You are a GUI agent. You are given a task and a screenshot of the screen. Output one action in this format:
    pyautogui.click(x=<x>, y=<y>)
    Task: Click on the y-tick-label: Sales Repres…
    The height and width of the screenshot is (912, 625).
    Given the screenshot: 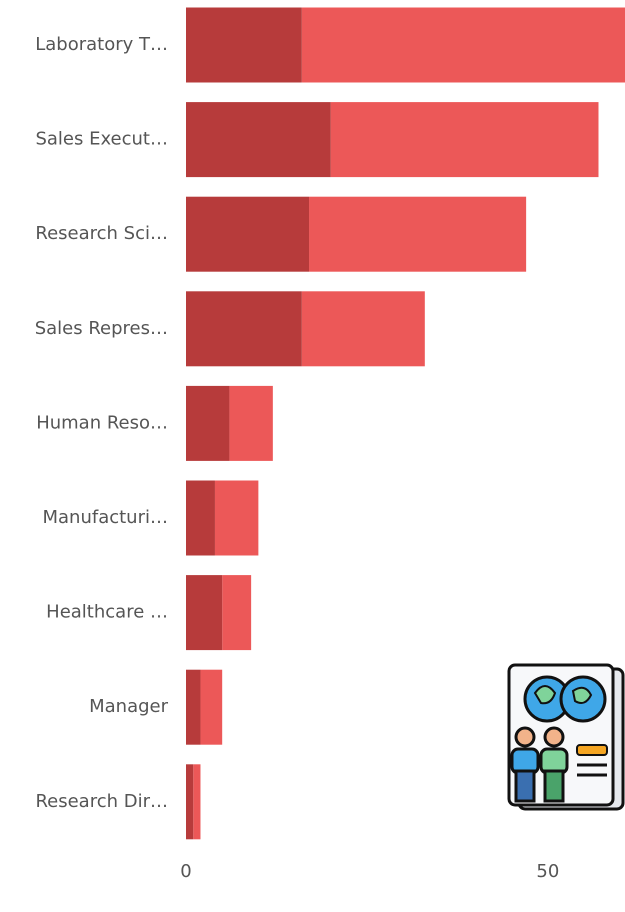 What is the action you would take?
    pyautogui.click(x=101, y=328)
    